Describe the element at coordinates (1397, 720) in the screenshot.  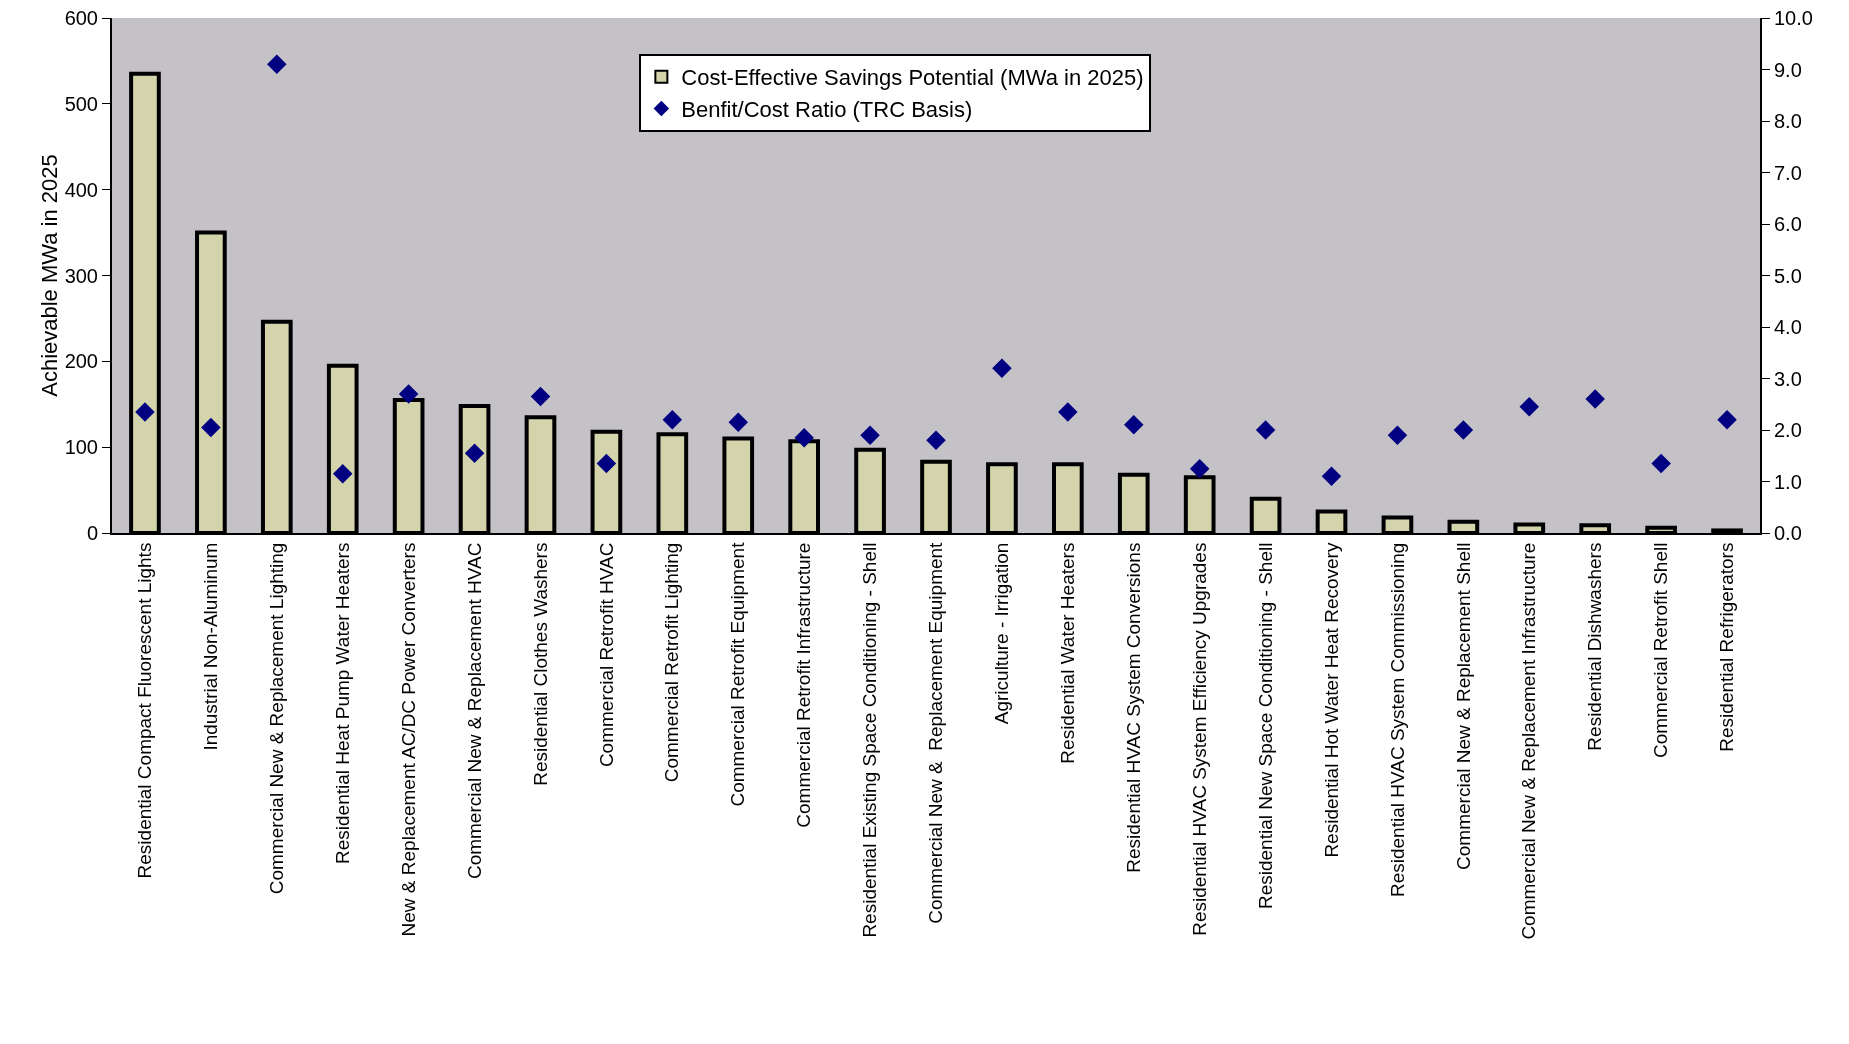
I see `x-tick-label: Residential HVAC System Commissioning` at that location.